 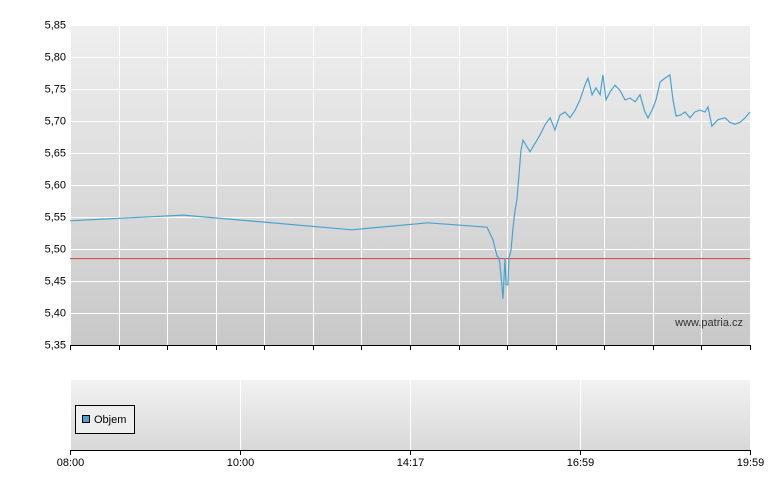 I want to click on watermark: www.patria.cz, so click(x=708, y=323).